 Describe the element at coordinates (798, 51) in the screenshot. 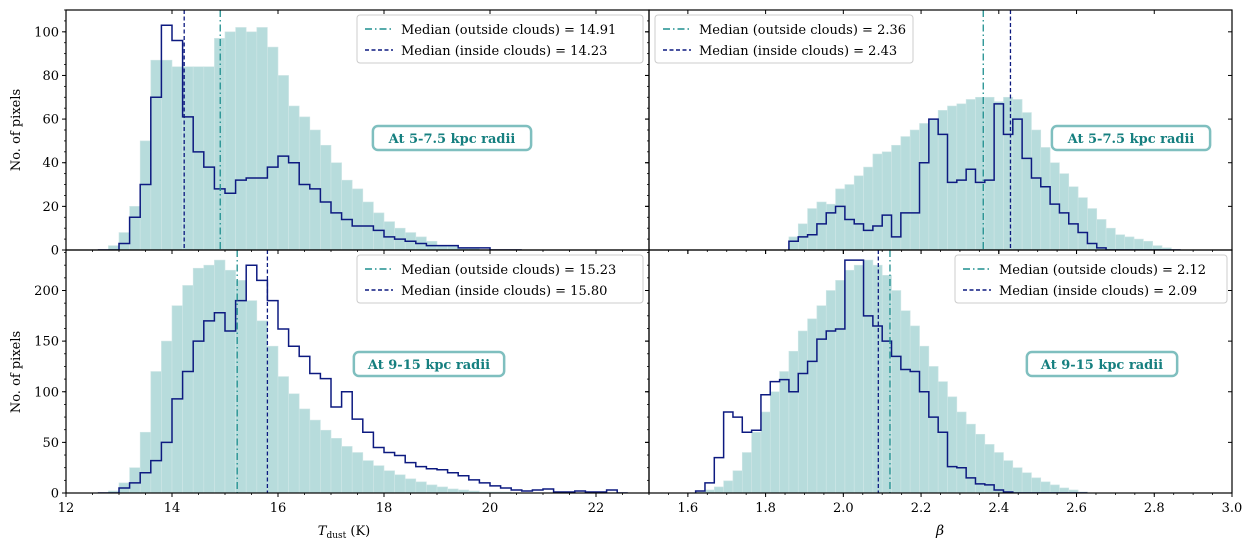

I see `legend-label-inside: Median (inside clouds) = 2.43` at that location.